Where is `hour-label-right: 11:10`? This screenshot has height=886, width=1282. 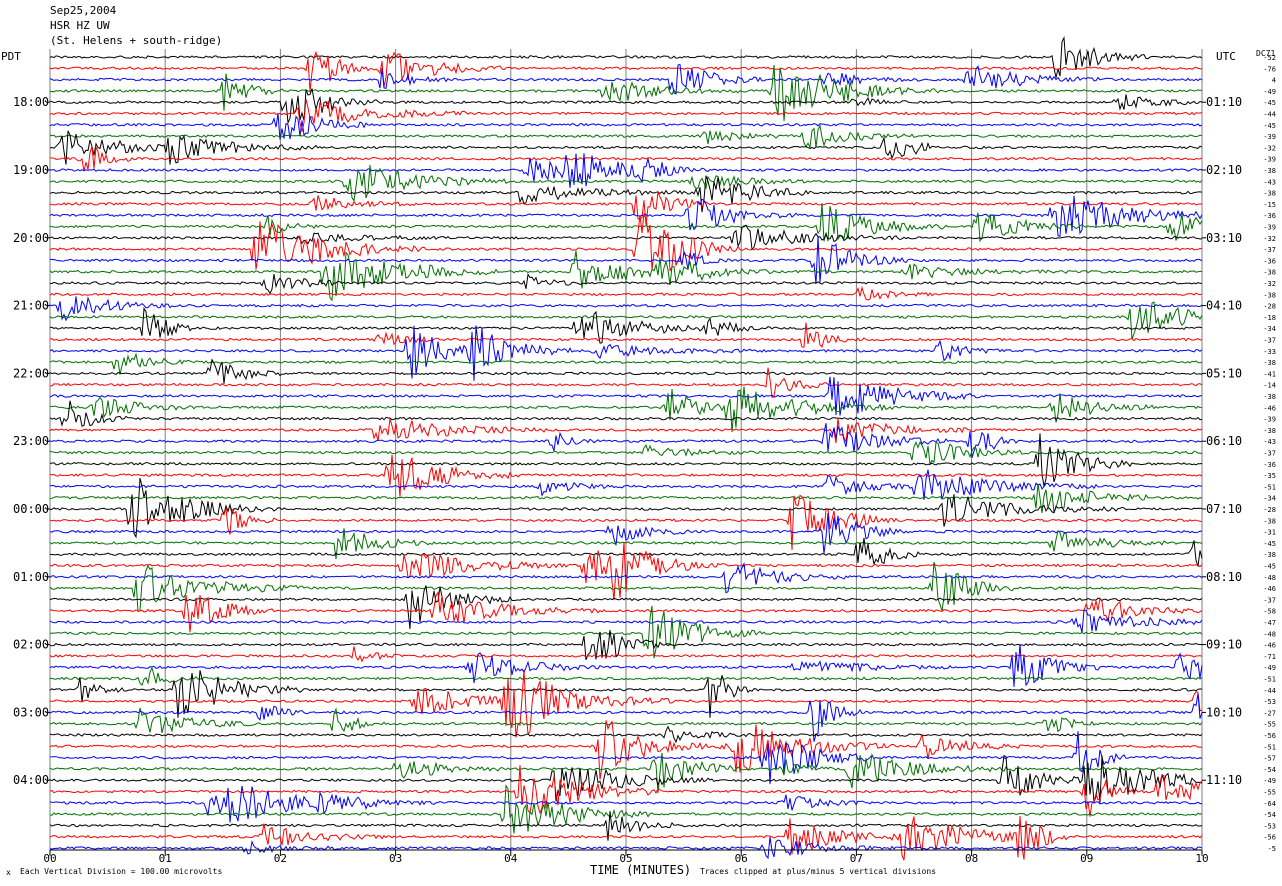
hour-label-right: 11:10 is located at coordinates (1224, 780).